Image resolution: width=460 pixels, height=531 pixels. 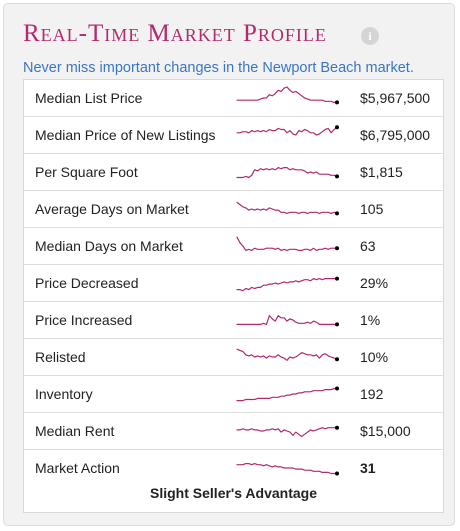 What do you see at coordinates (395, 98) in the screenshot?
I see `metric-value: $5,967,500` at bounding box center [395, 98].